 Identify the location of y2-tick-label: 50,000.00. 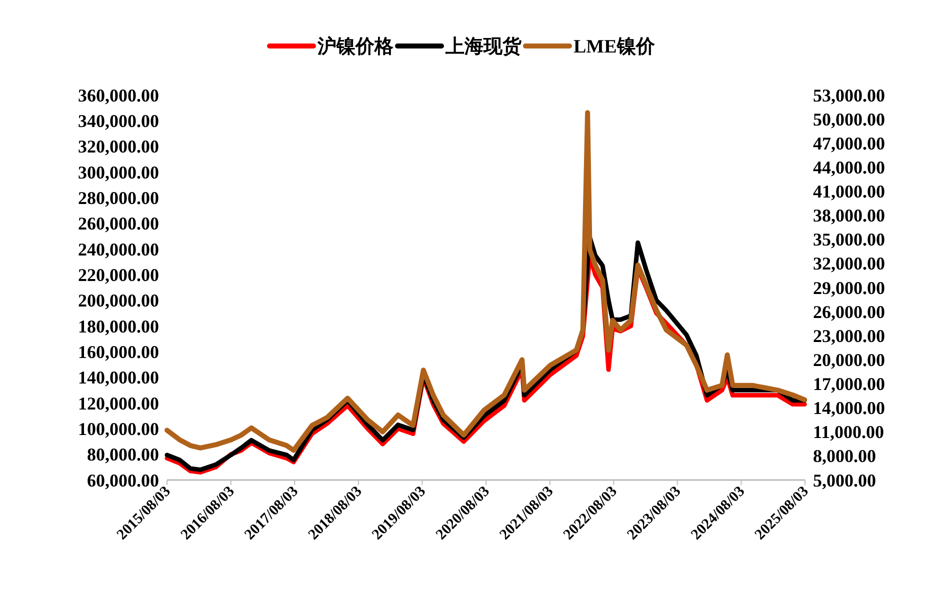
(849, 119).